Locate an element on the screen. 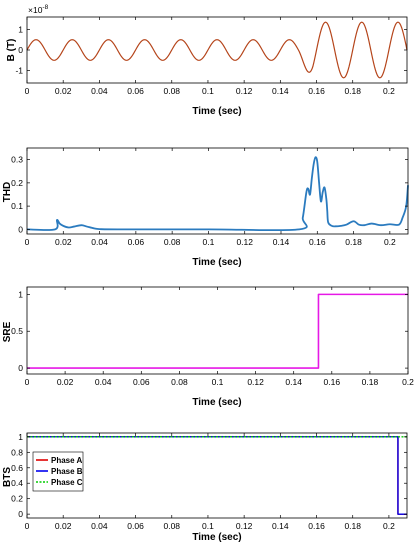 The height and width of the screenshot is (550, 419). chart2-x-label: Time (sec) is located at coordinates (216, 262).